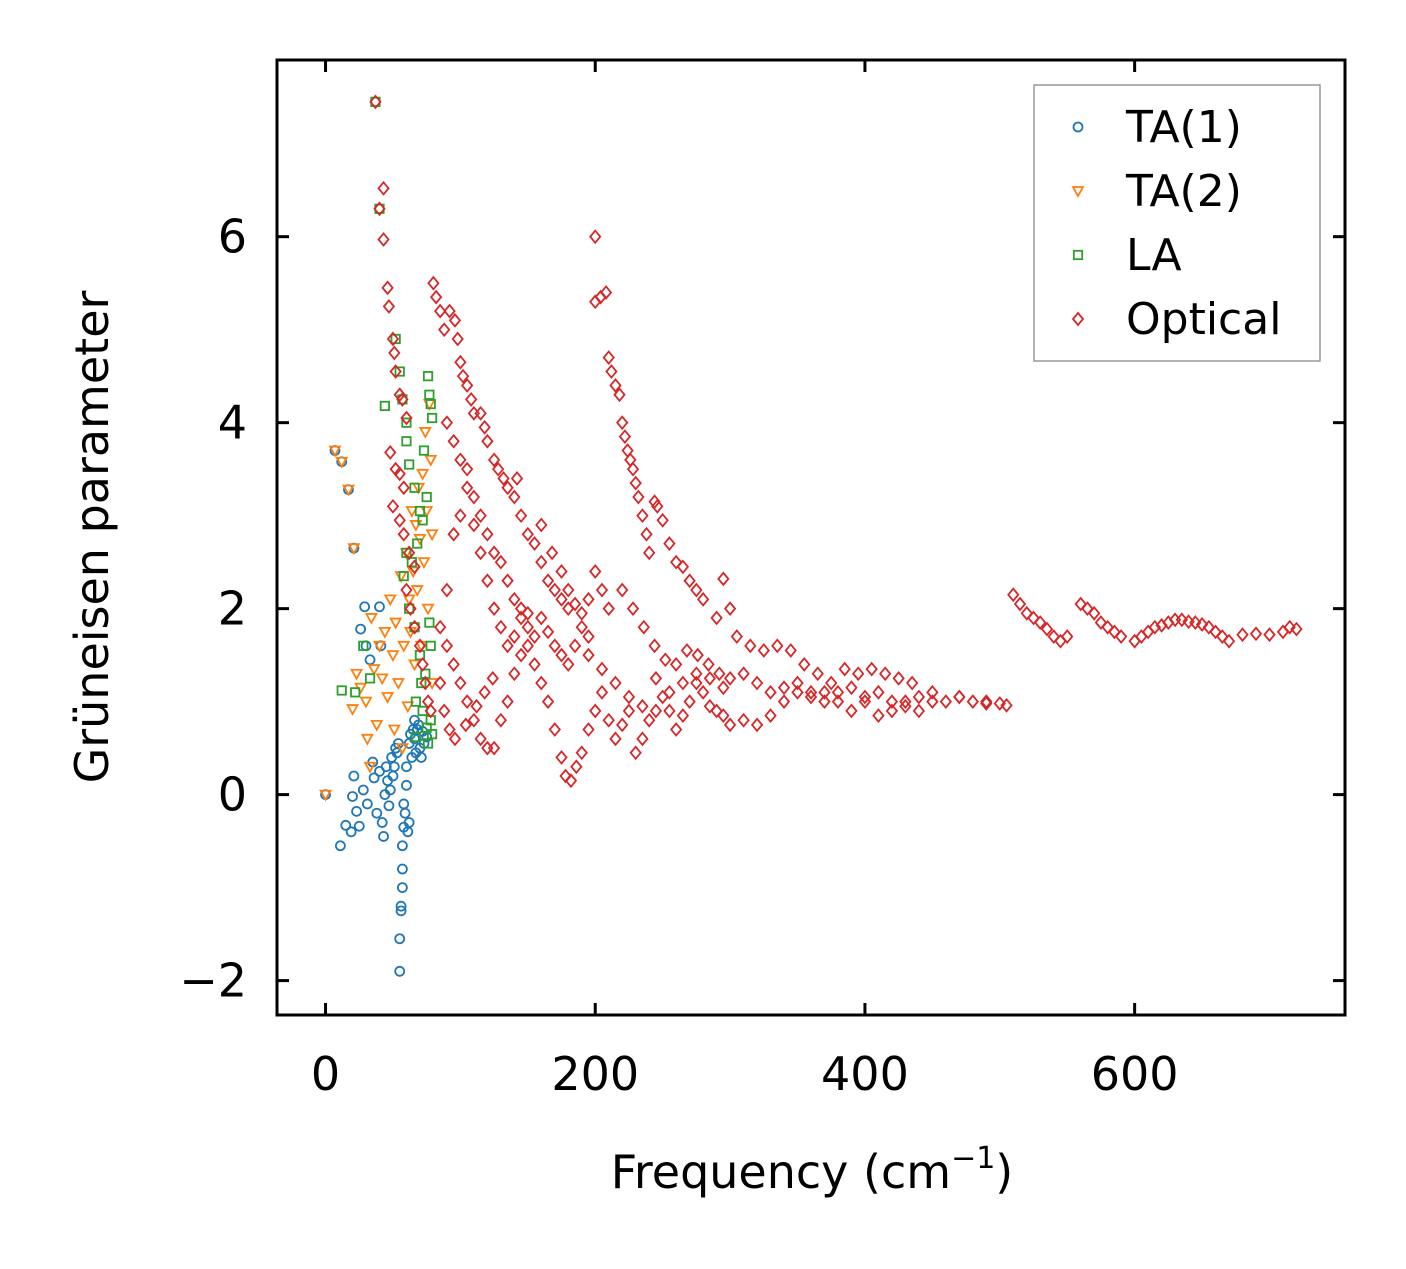 The width and height of the screenshot is (1406, 1269). What do you see at coordinates (232, 237) in the screenshot?
I see `y-tick-label: 6` at bounding box center [232, 237].